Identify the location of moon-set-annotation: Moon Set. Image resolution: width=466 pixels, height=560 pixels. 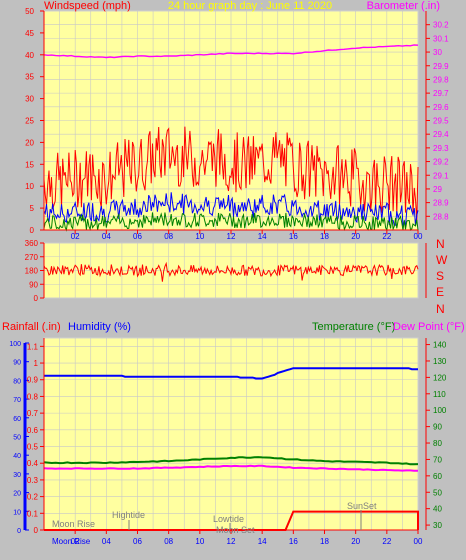
(235, 530).